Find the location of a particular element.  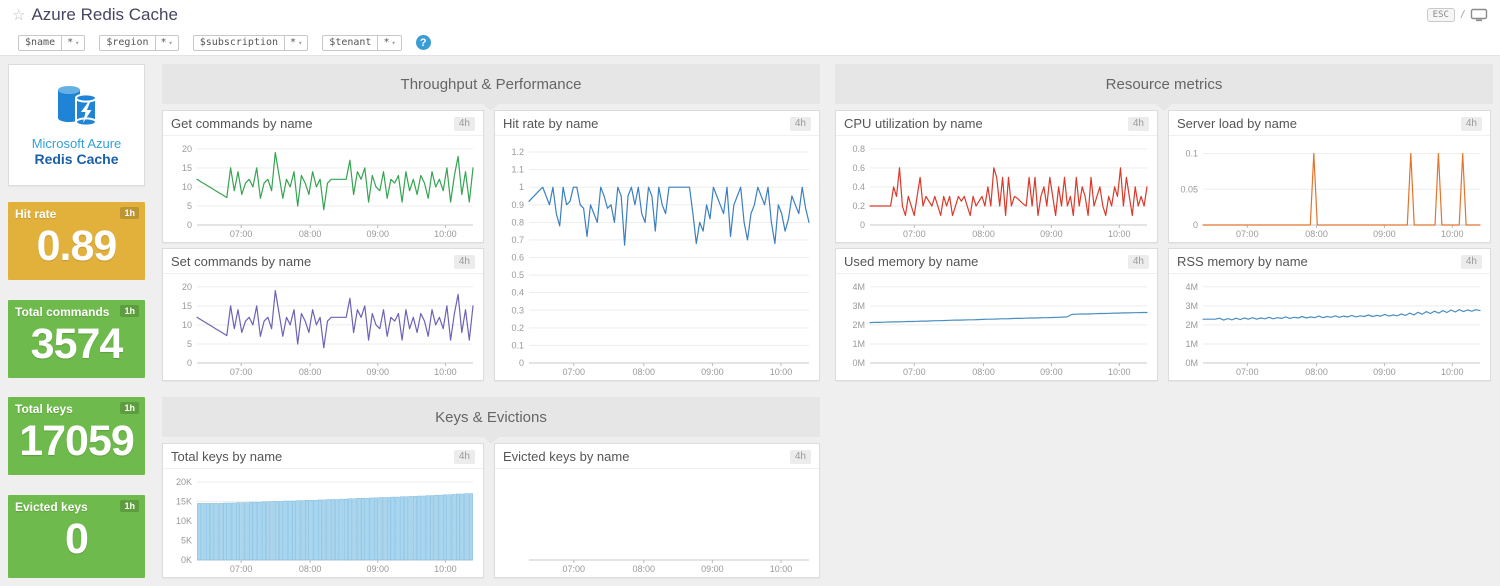

template-var-name: $name * ▾ is located at coordinates (52, 42).